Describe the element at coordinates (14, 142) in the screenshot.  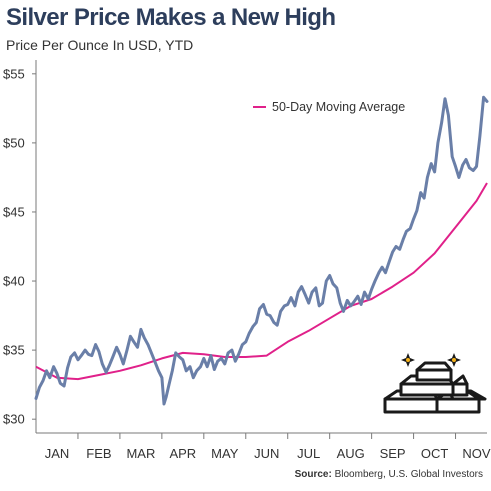
I see `y-tick-label: $50` at that location.